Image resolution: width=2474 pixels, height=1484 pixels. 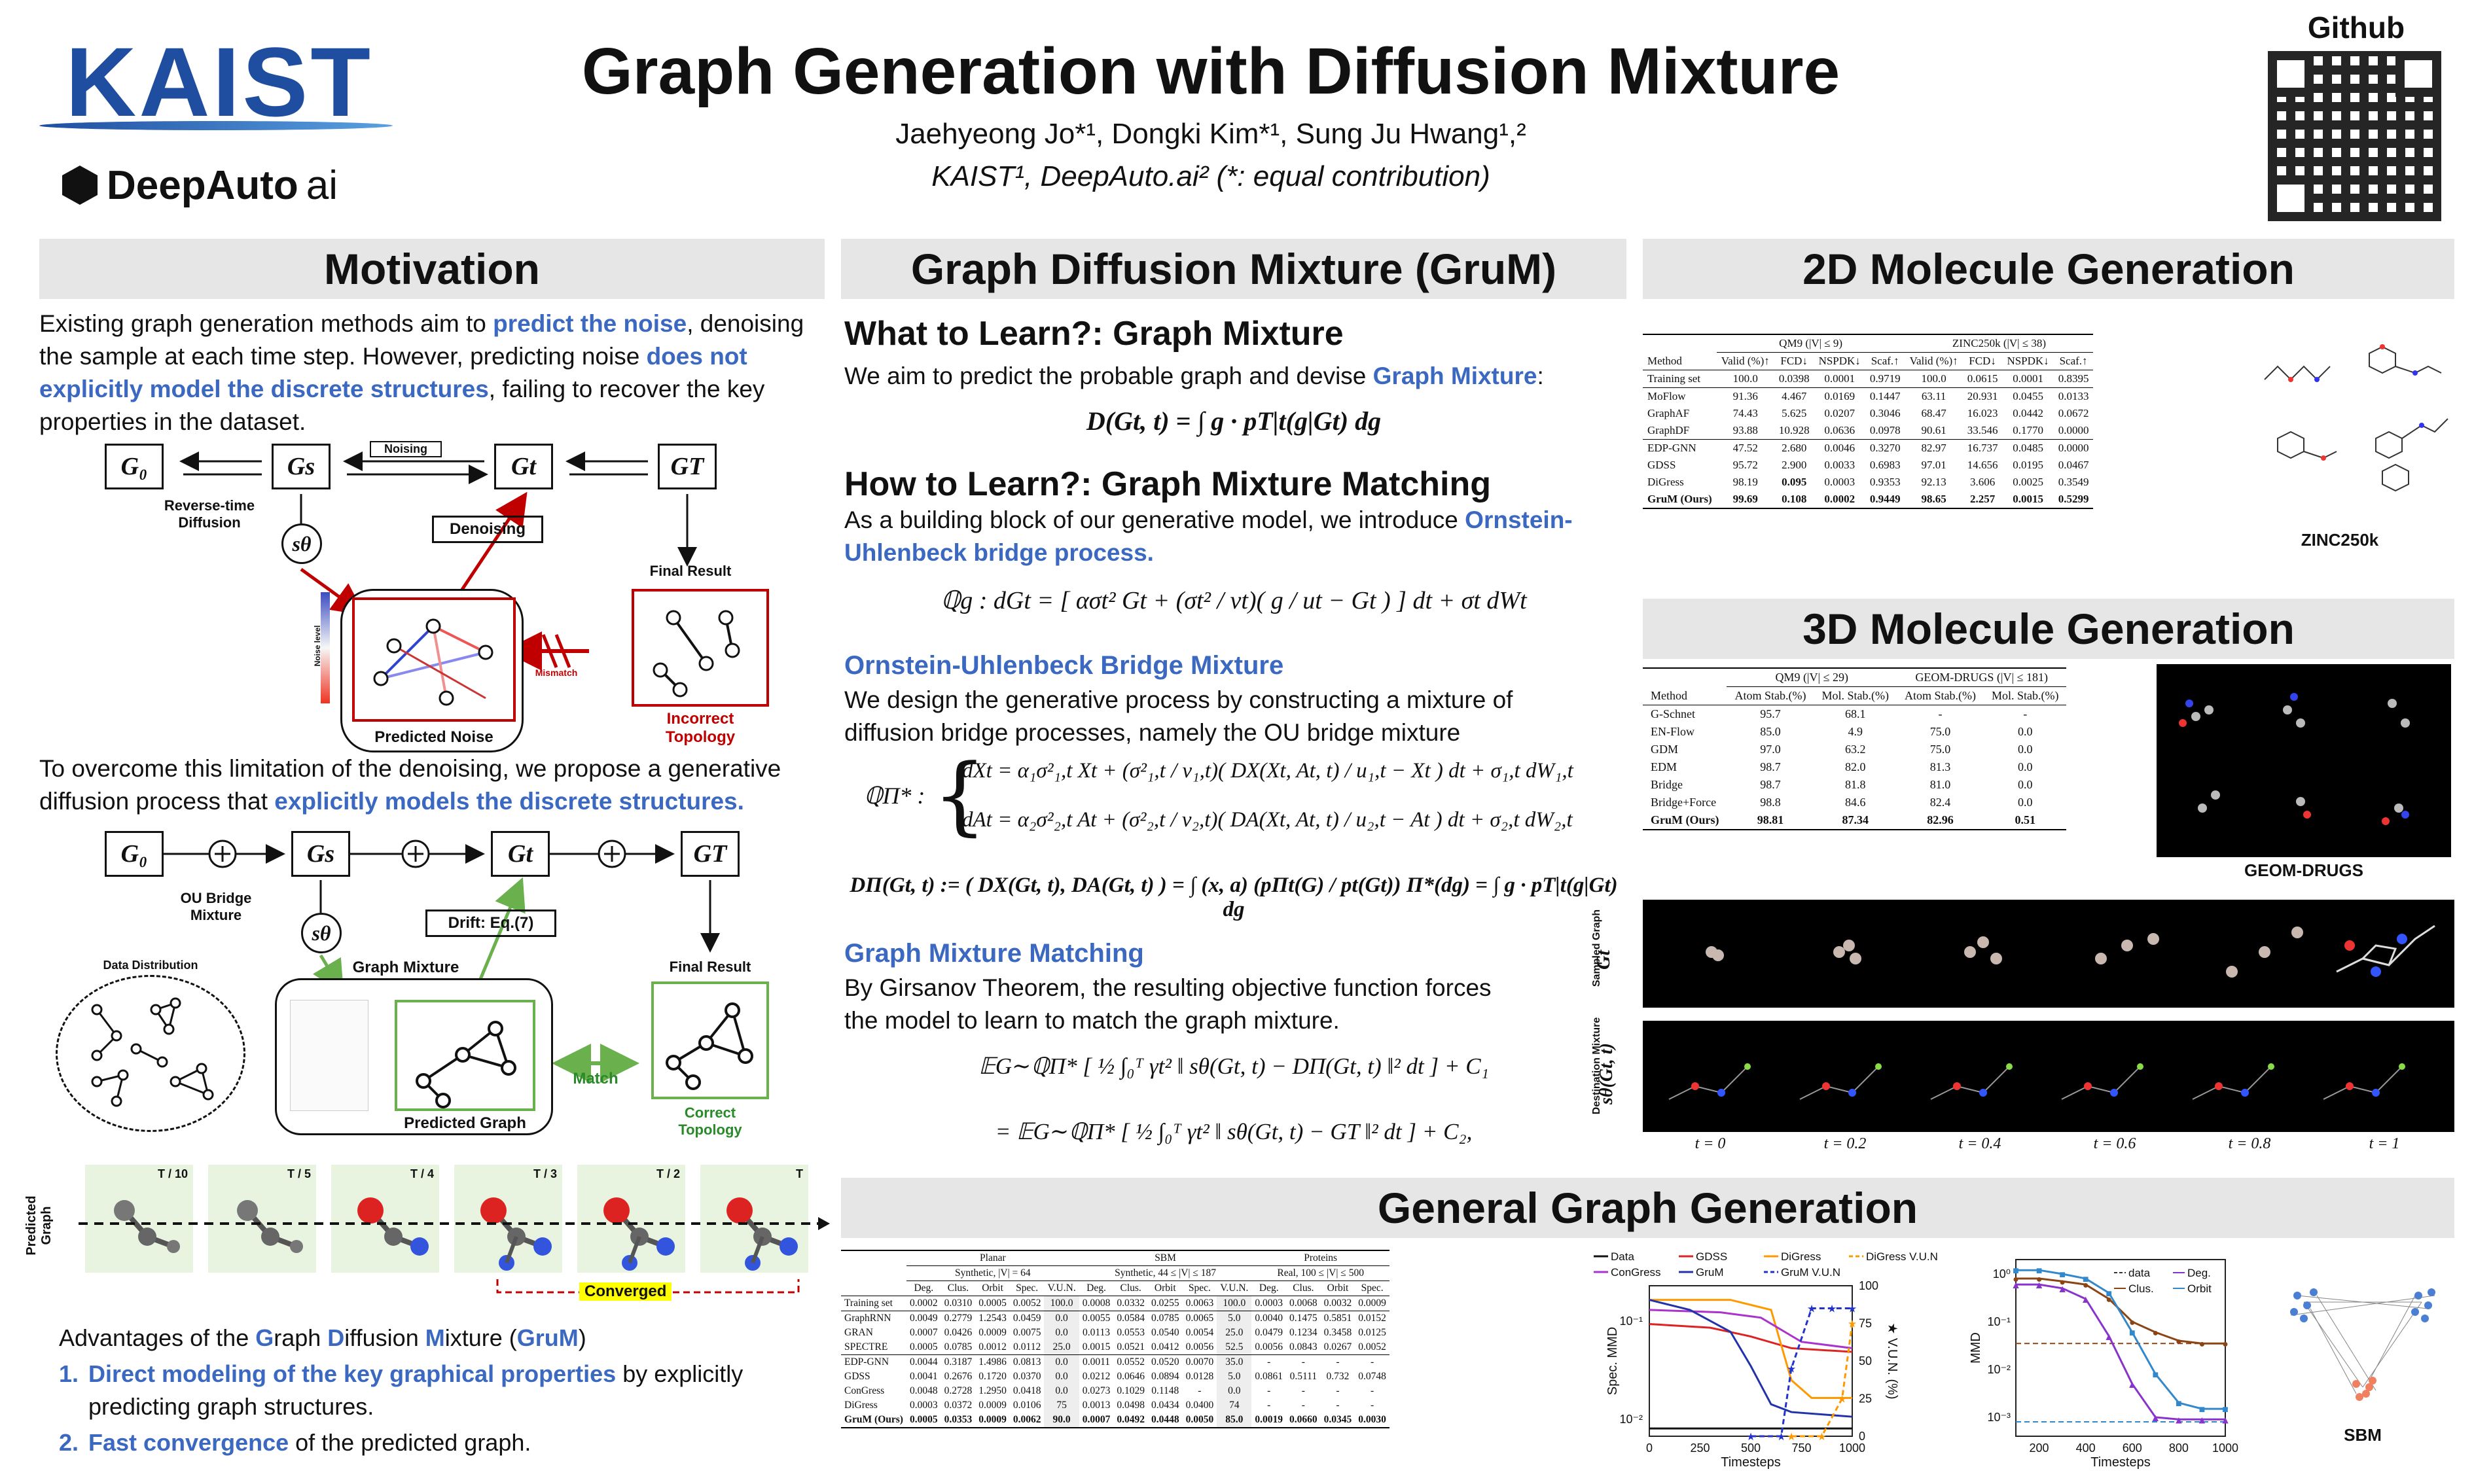 I want to click on correct-topology-label: Correct Topology, so click(x=710, y=1121).